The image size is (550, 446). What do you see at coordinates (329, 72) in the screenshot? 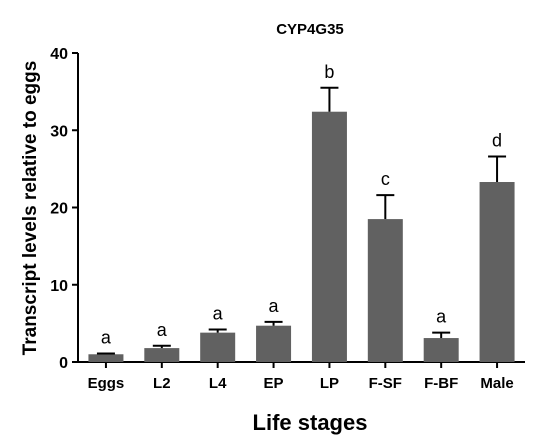
I see `significance-letter: b` at bounding box center [329, 72].